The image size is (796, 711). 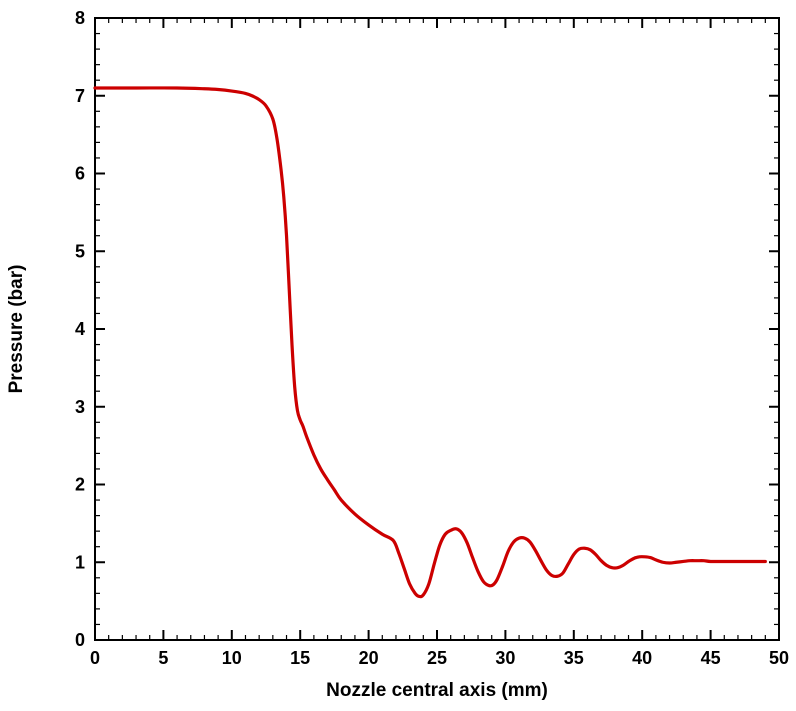 What do you see at coordinates (80, 640) in the screenshot?
I see `y-tick-label: 0` at bounding box center [80, 640].